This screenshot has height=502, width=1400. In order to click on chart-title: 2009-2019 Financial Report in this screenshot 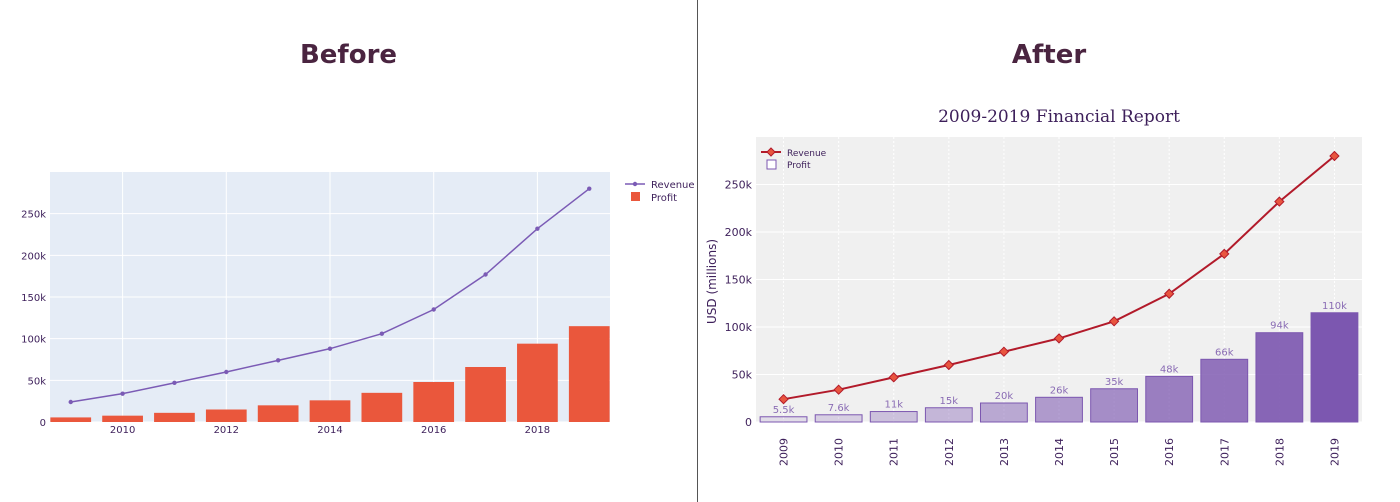, I will do `click(1059, 117)`.